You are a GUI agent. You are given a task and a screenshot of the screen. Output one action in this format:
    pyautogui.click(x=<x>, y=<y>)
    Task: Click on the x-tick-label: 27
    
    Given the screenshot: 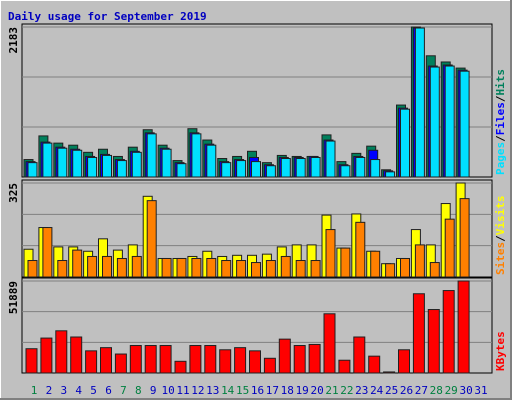 What is the action you would take?
    pyautogui.click(x=421, y=390)
    